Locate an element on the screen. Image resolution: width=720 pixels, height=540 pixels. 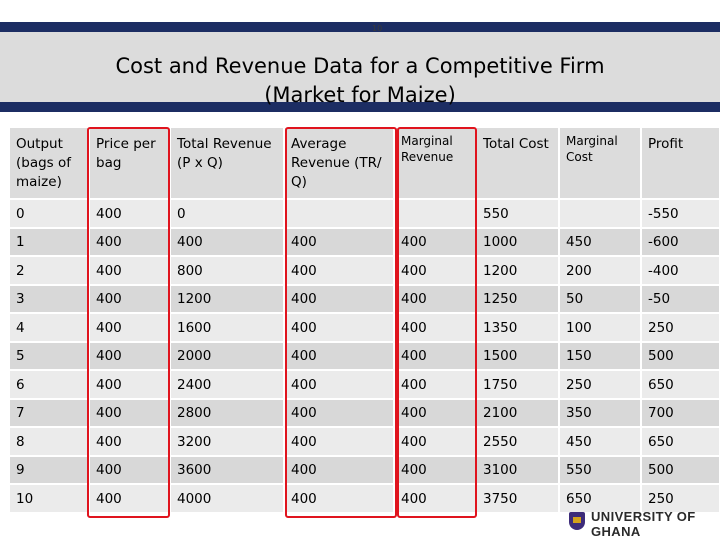
cell-marginal-revenue is located at coordinates (435, 213).